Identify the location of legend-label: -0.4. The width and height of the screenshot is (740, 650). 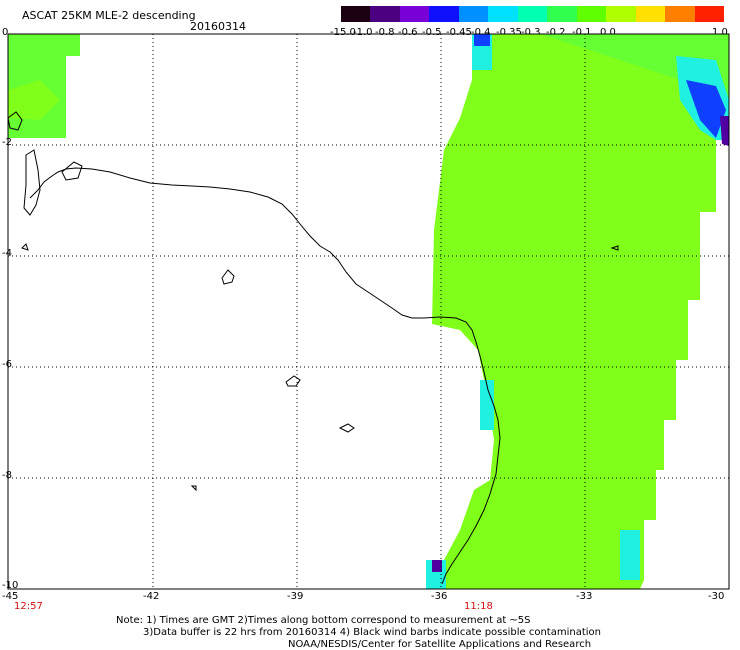
(481, 32).